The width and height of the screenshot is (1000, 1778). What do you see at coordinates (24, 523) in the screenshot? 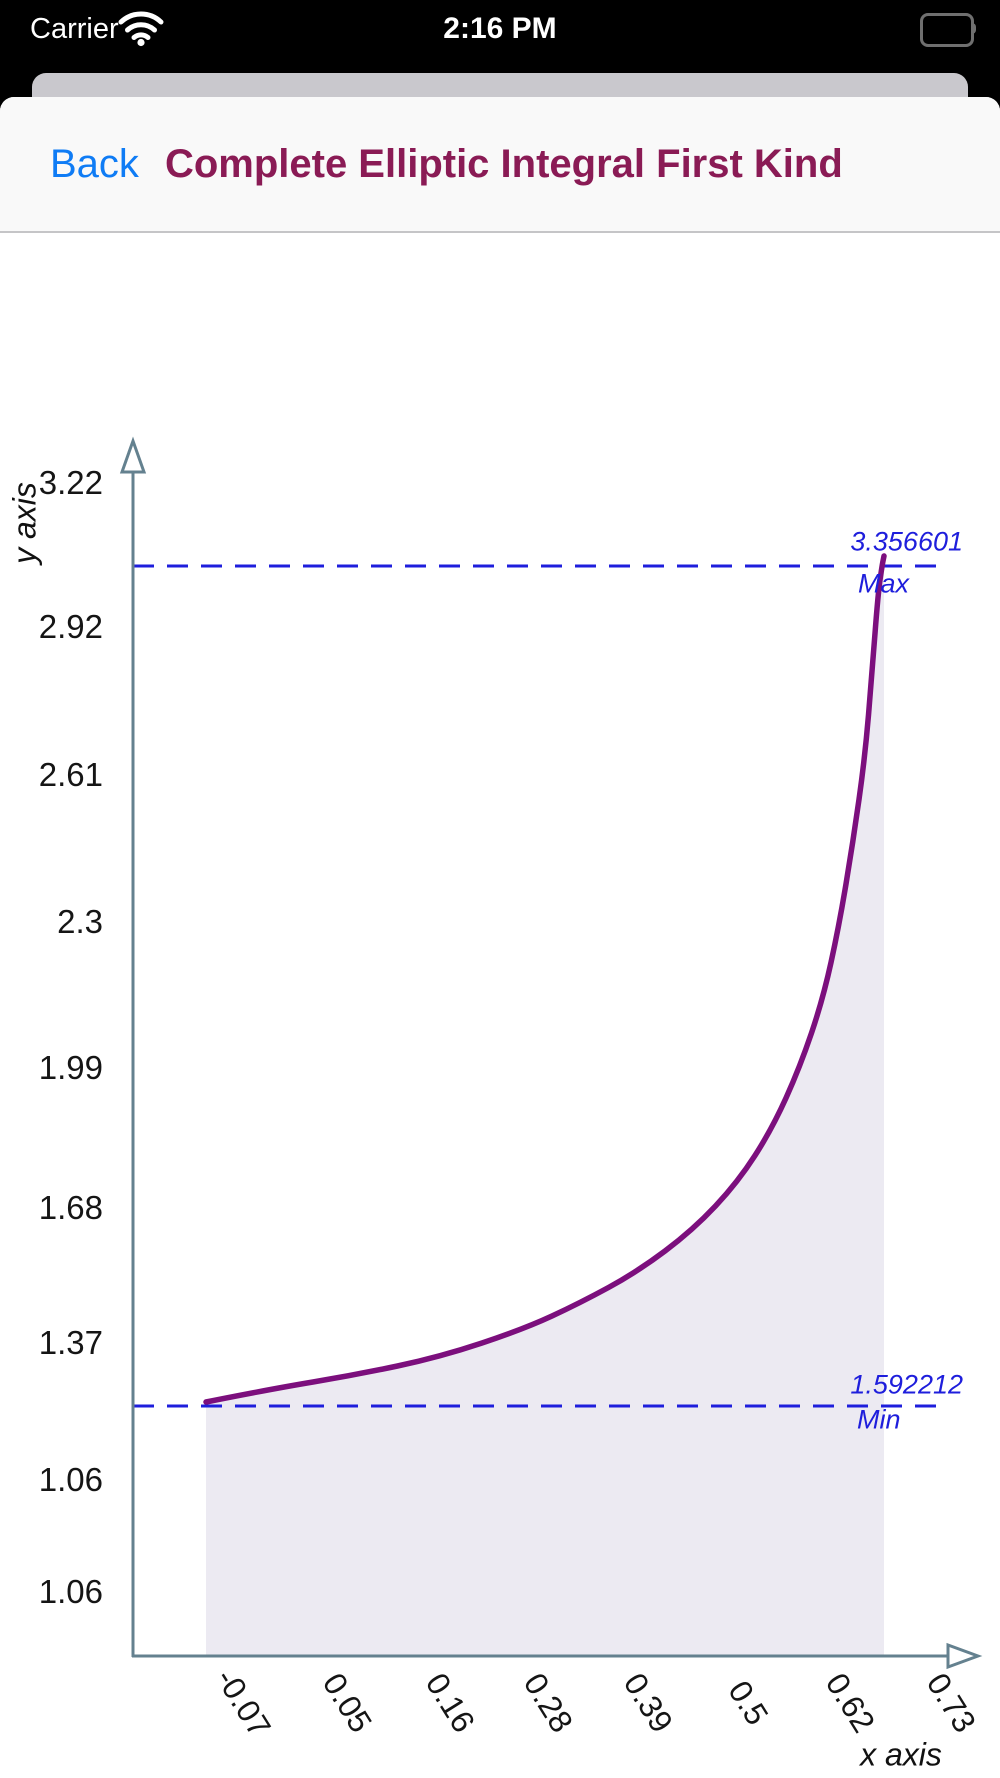
I see `y-axis-title: y axis` at bounding box center [24, 523].